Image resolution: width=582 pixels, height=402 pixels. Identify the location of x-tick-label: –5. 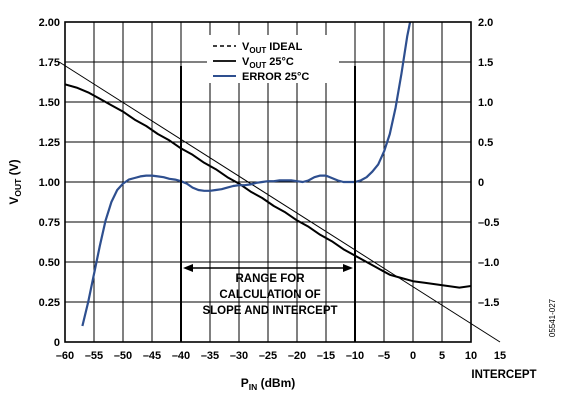
(384, 356).